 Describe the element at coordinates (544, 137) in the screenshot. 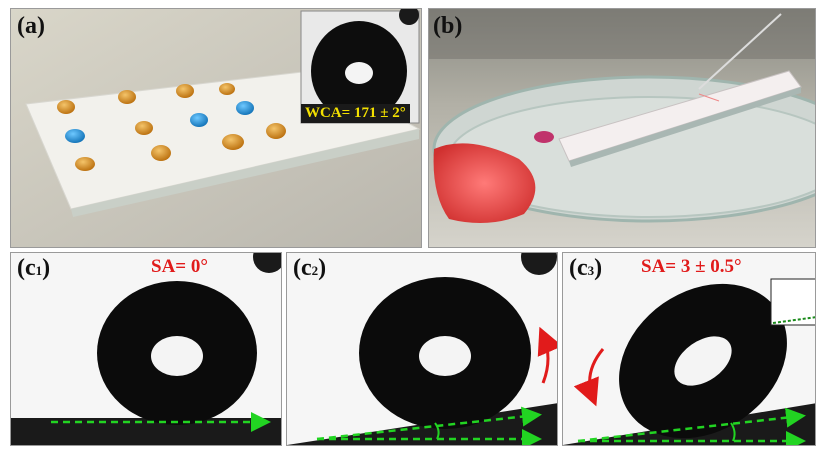

I see `red-droplet` at that location.